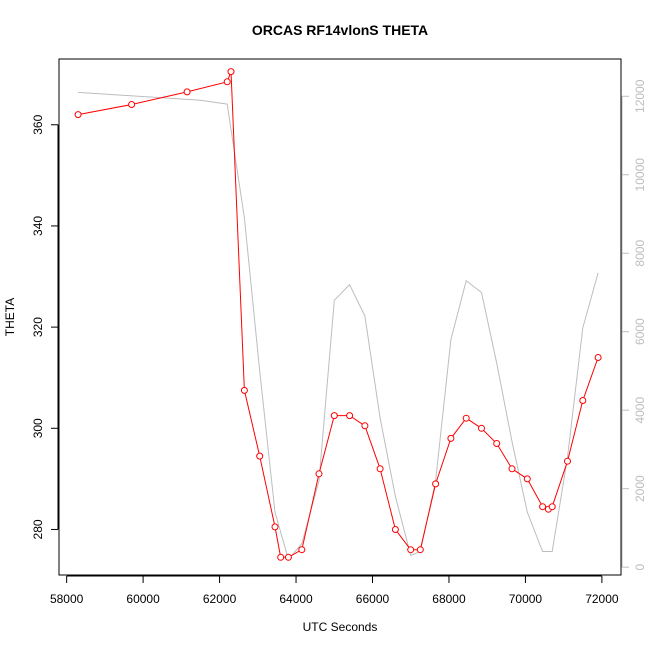  Describe the element at coordinates (640, 175) in the screenshot. I see `y2-tick-label: 10000` at that location.